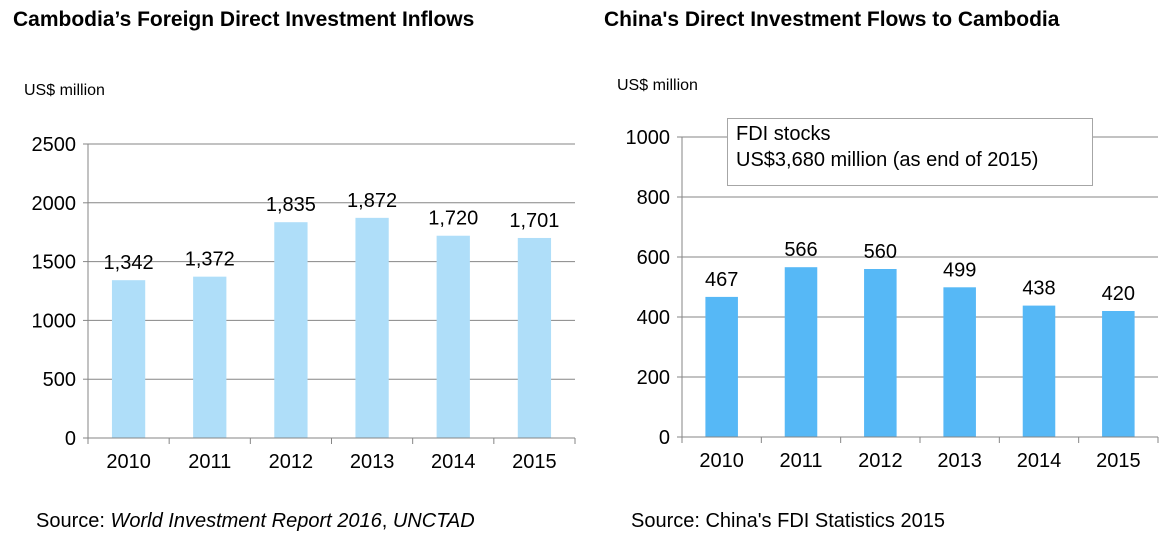  I want to click on right-data-label: 560, so click(880, 252).